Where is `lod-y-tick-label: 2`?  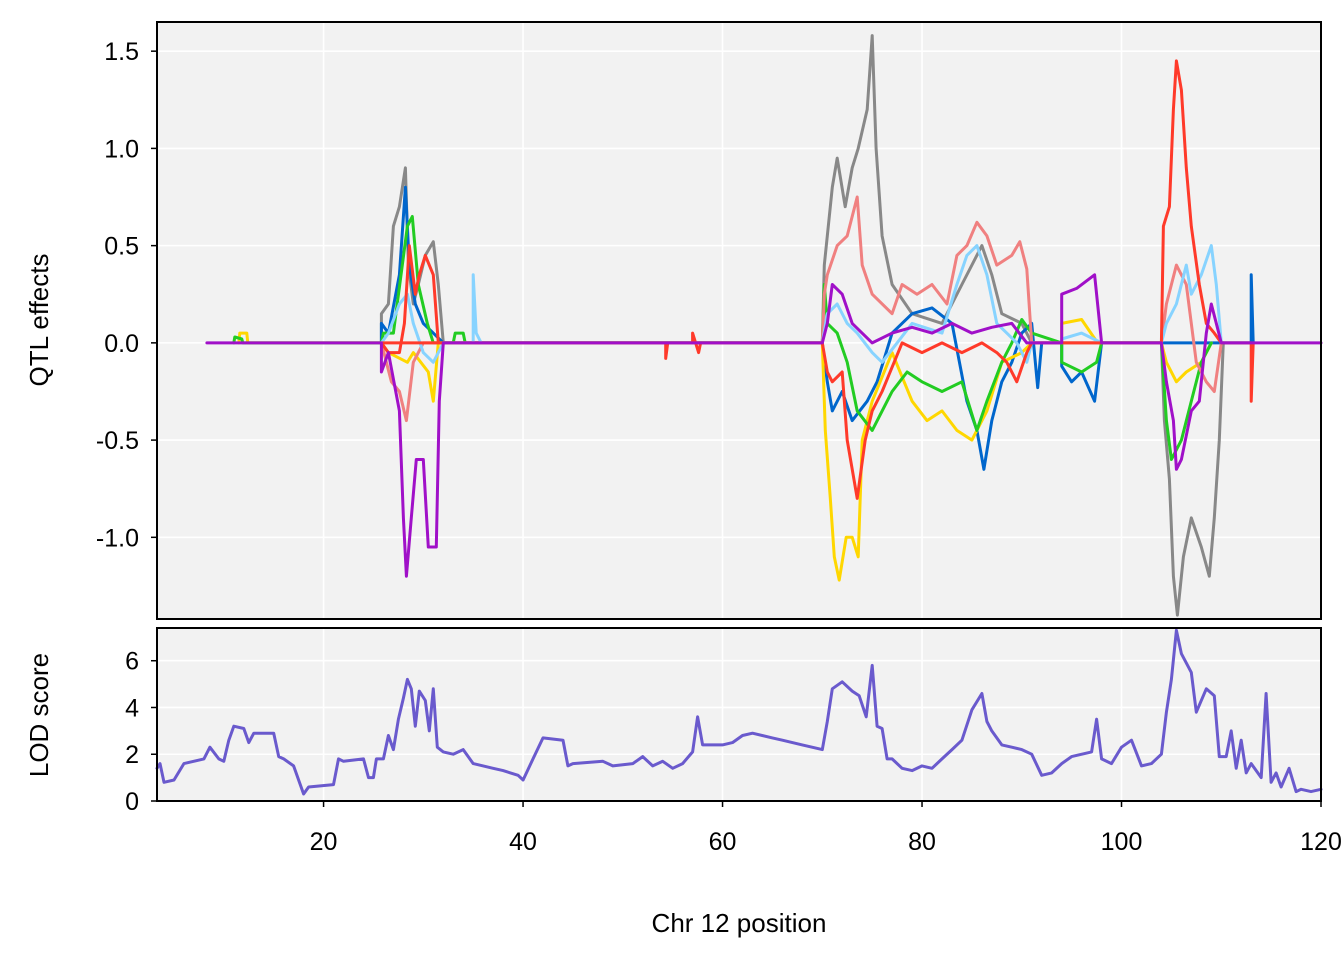
lod-y-tick-label: 2 is located at coordinates (132, 755).